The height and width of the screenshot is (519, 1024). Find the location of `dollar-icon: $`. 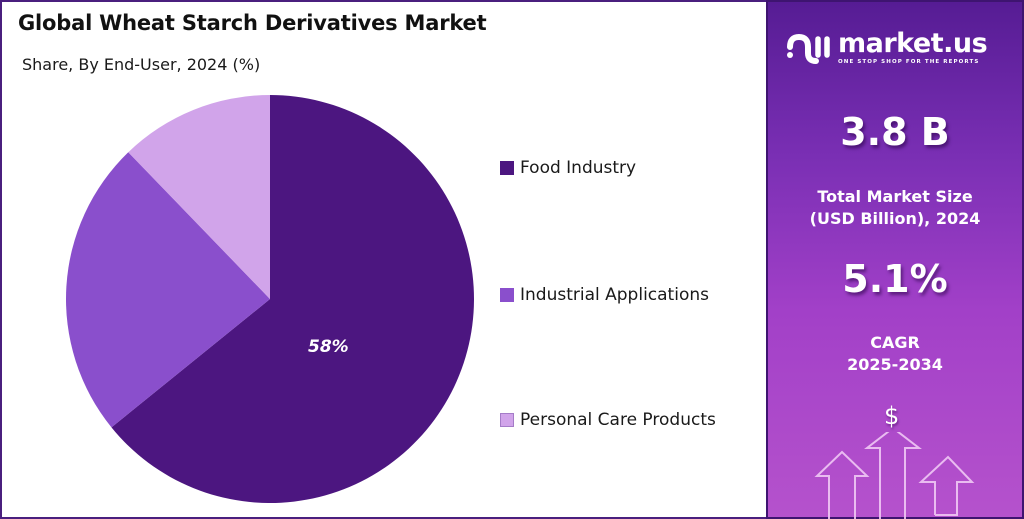

dollar-icon: $ is located at coordinates (892, 416).